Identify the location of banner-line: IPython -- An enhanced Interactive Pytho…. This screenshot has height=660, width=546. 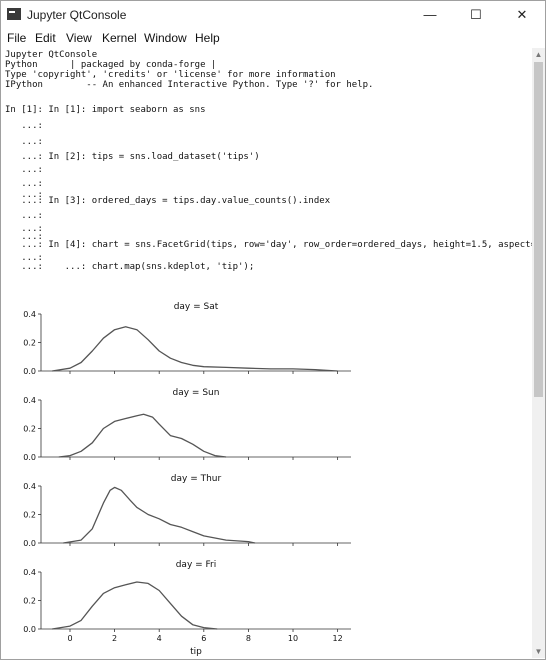
(189, 85).